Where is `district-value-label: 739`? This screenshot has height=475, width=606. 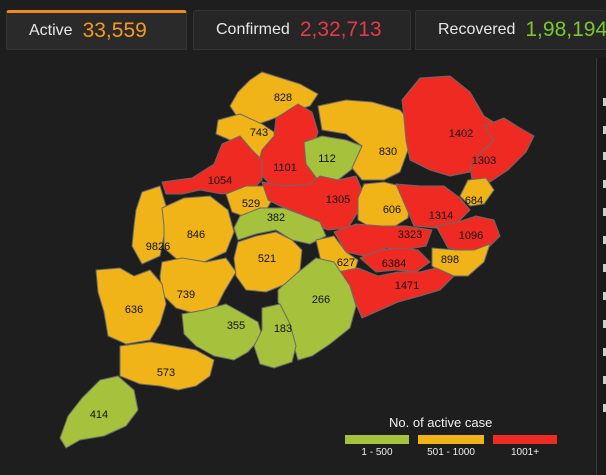
district-value-label: 739 is located at coordinates (186, 295).